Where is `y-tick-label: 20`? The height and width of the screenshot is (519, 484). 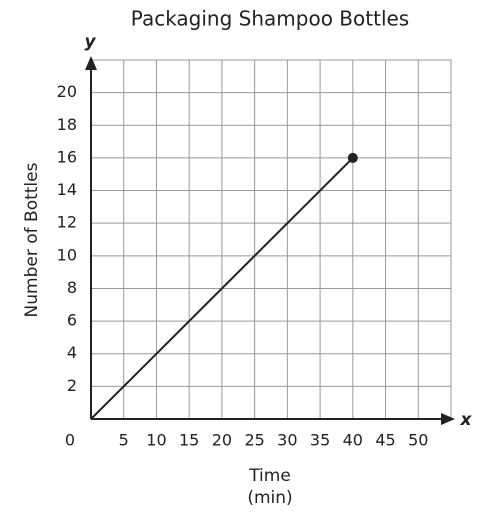
y-tick-label: 20 is located at coordinates (67, 91).